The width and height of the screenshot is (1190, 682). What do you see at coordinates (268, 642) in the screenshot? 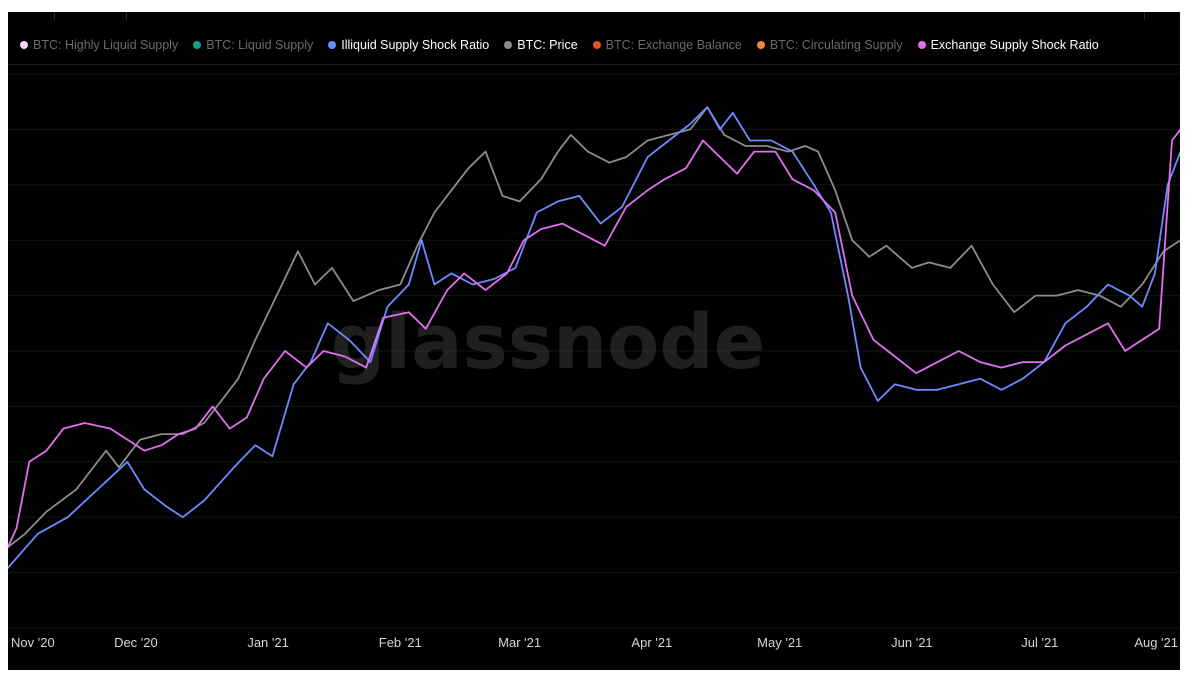
I see `x-tick-label: Jan '21` at bounding box center [268, 642].